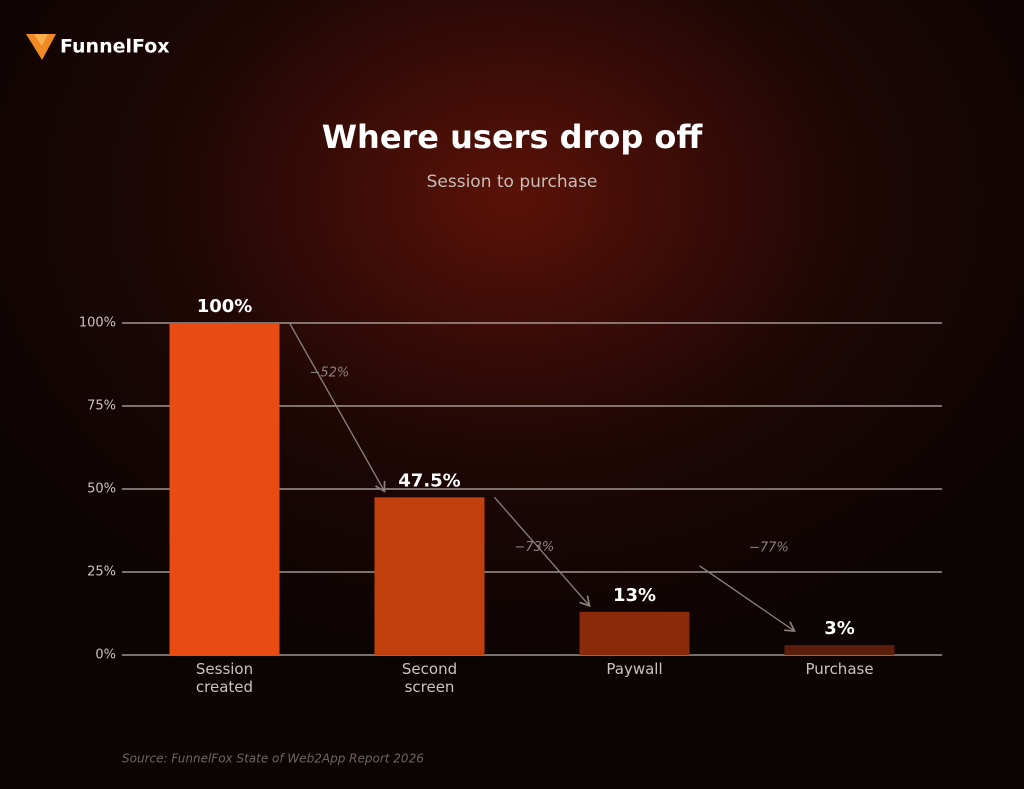 This screenshot has height=789, width=1024. Describe the element at coordinates (330, 373) in the screenshot. I see `drop-label: −52%` at that location.